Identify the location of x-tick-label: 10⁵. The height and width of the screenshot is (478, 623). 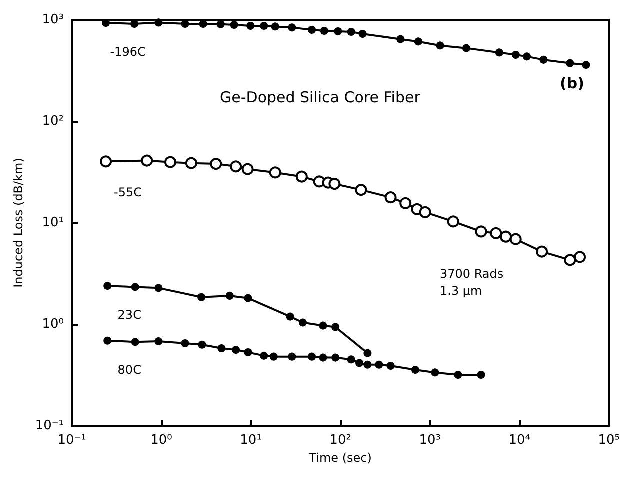
(609, 440).